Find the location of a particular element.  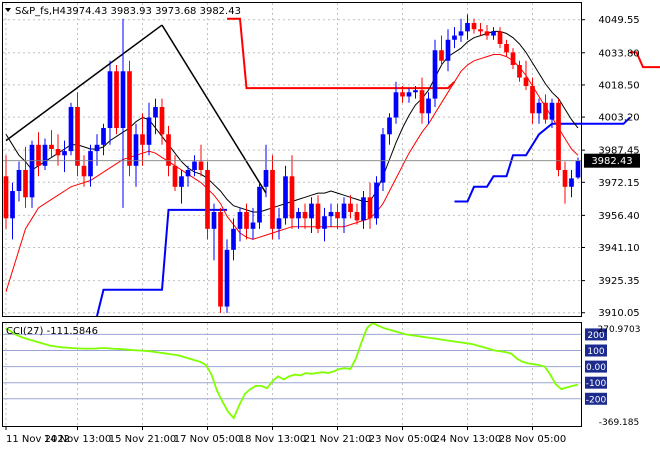

y-tick-label: 4018.50 is located at coordinates (618, 85).